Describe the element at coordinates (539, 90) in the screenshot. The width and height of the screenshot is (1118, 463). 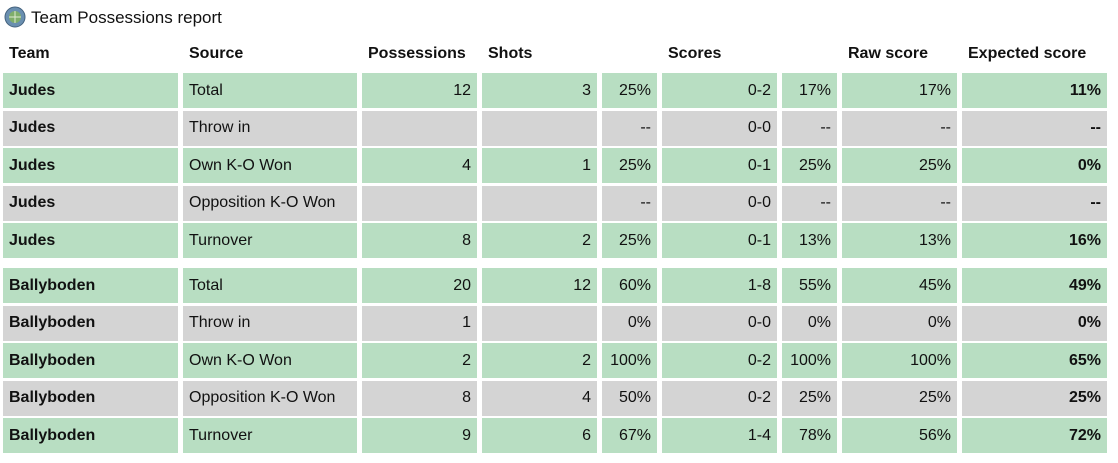
I see `table-cell: 3` at that location.